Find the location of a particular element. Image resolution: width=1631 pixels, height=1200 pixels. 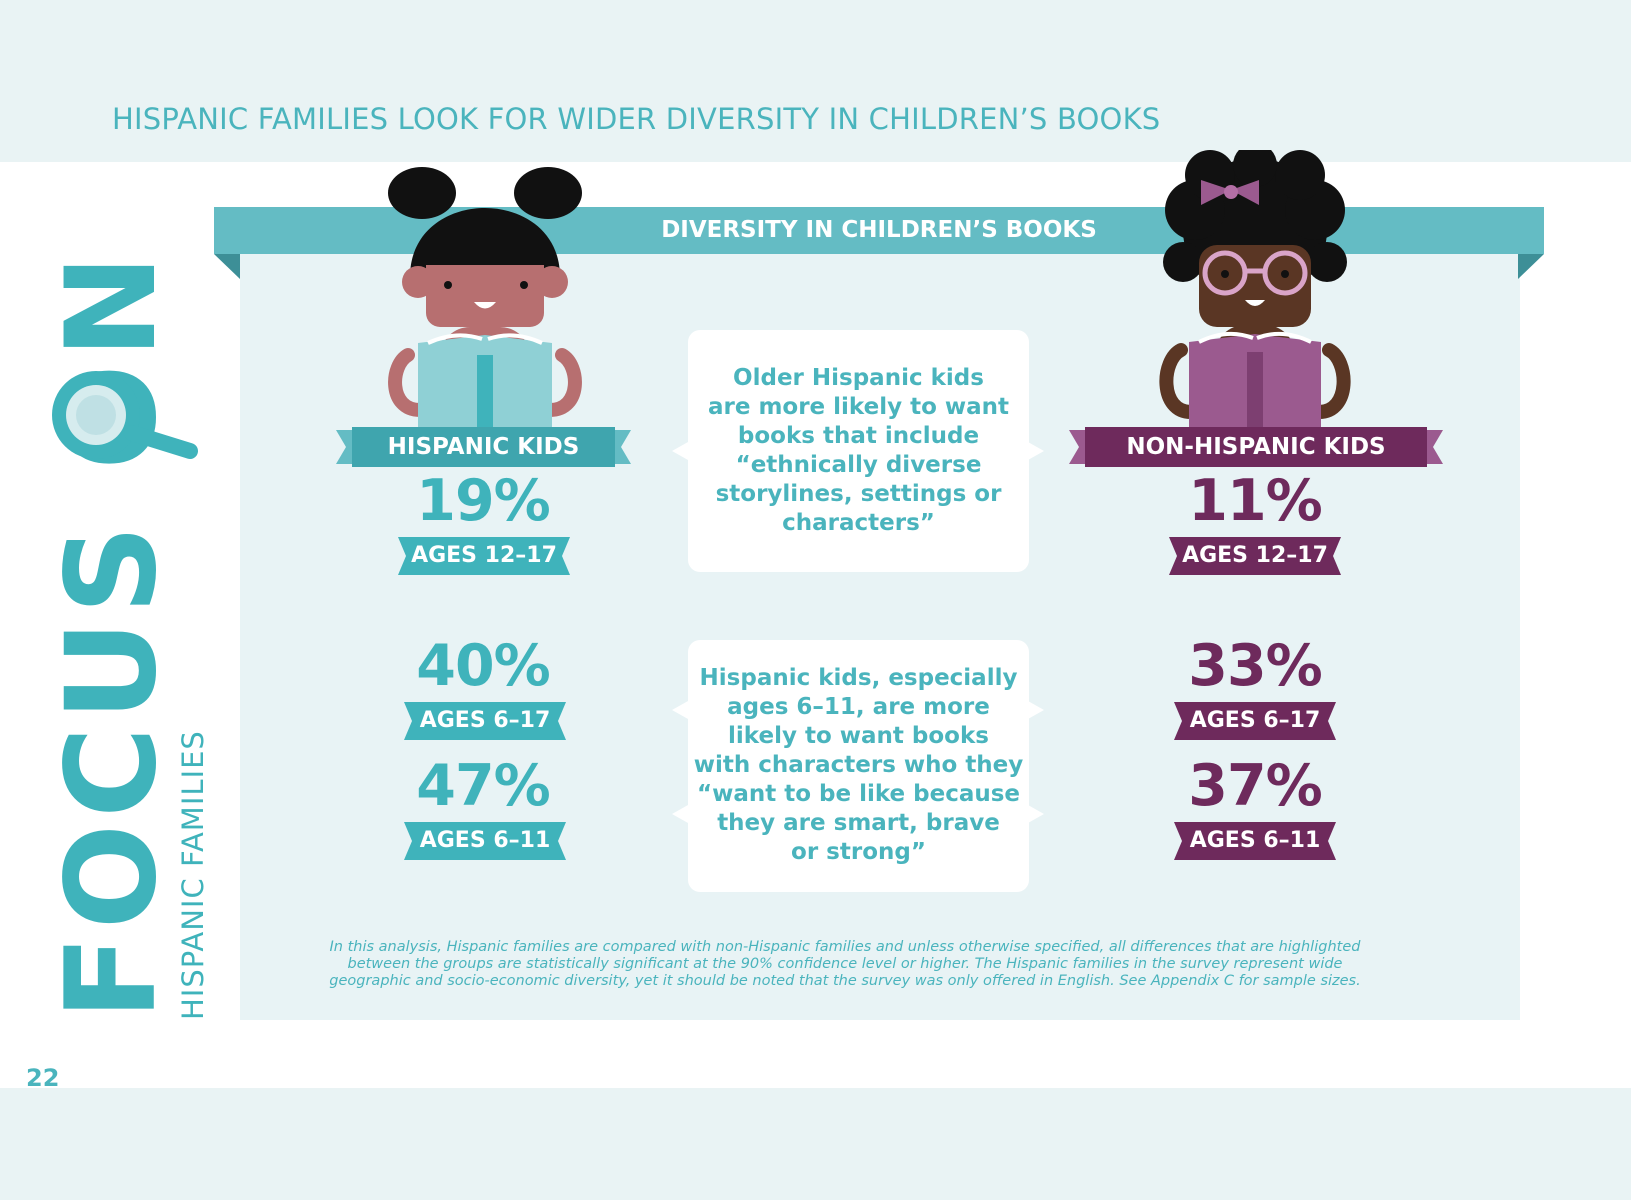

hispanic-age-label: AGES 6–11 is located at coordinates (485, 840).